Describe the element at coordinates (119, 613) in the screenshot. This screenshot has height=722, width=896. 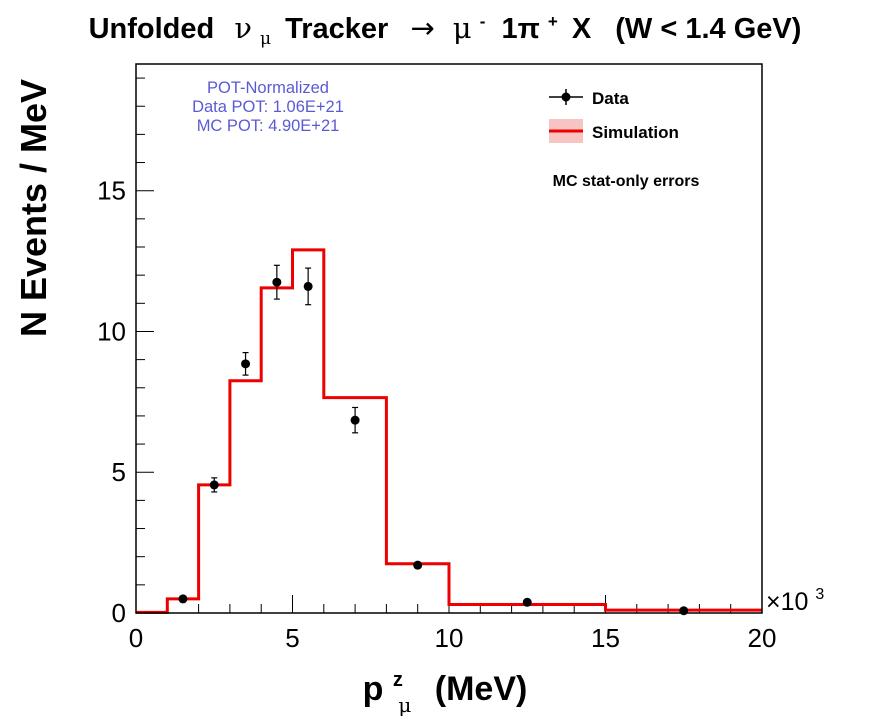
I see `y-tick-label: 0` at that location.